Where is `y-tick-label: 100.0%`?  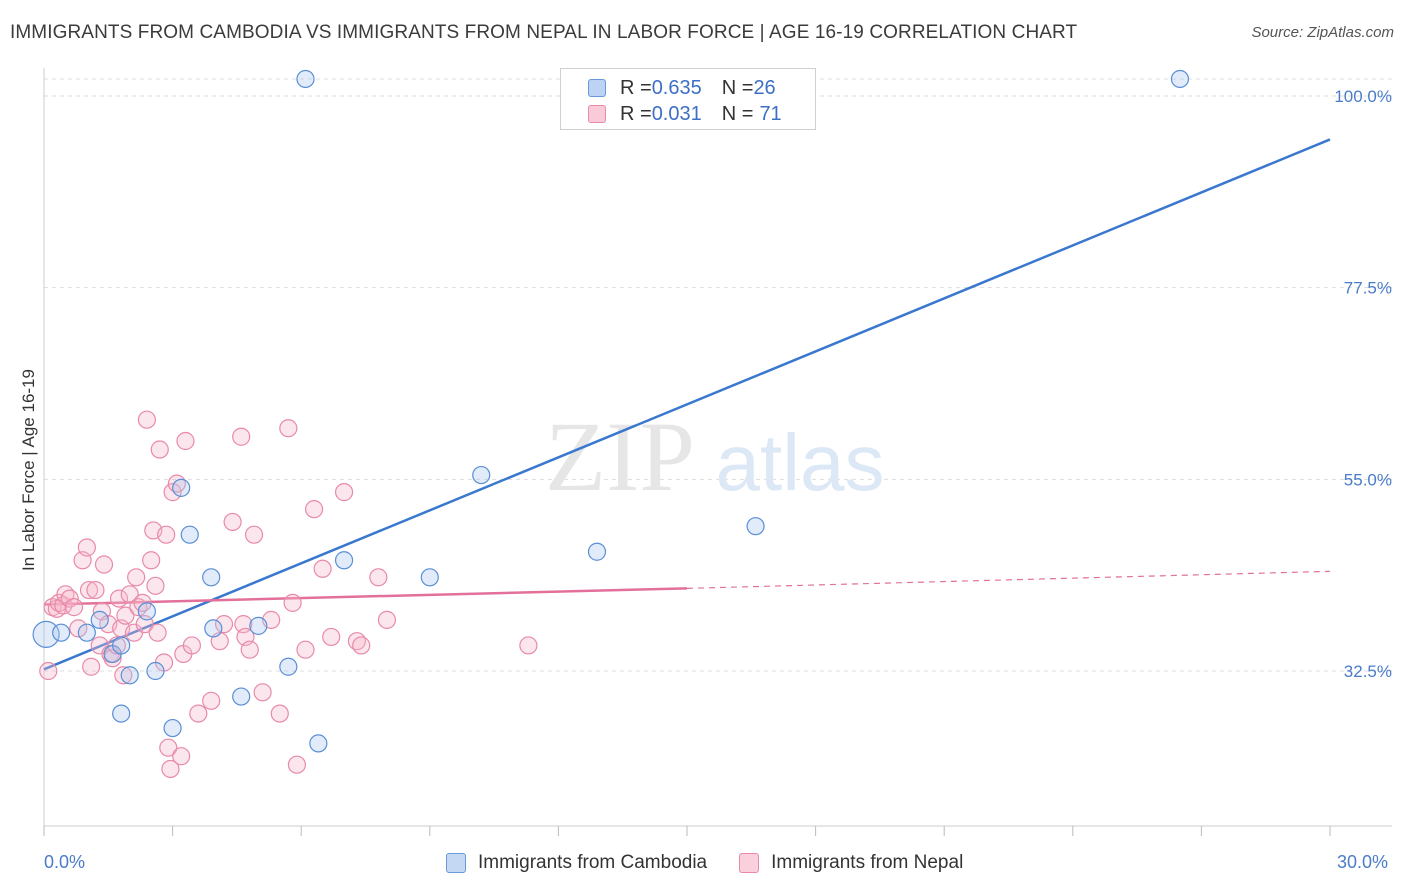
y-tick-label: 100.0% is located at coordinates (1363, 96).